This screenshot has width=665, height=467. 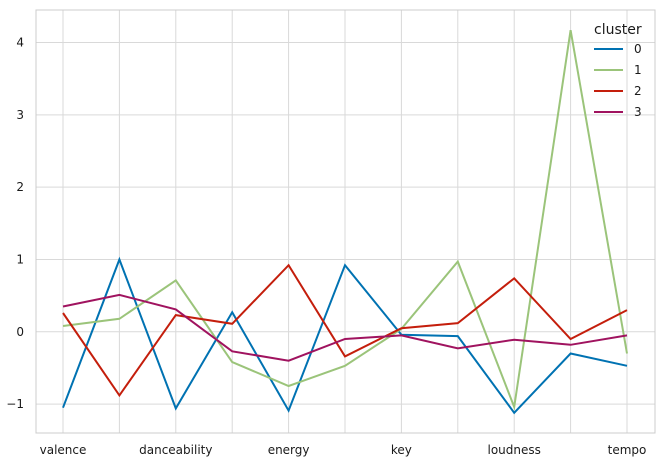 What do you see at coordinates (618, 70) in the screenshot?
I see `legend: cluster 0 1 2 3` at bounding box center [618, 70].